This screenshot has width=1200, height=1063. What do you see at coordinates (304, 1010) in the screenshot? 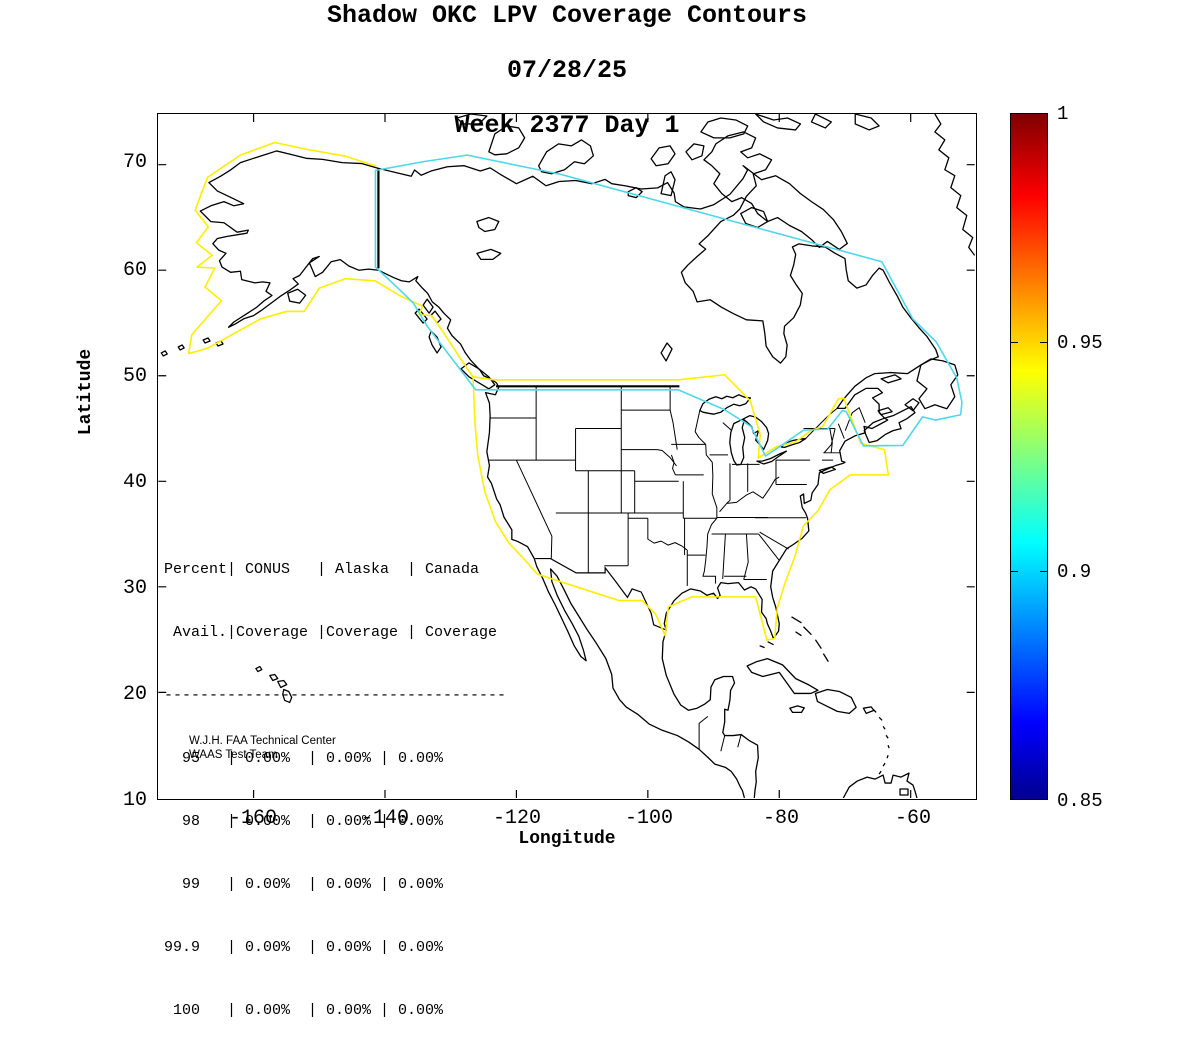
I see `coverage-table-row-100: 100 | 0.00% | 0.00% | 0.00%` at bounding box center [304, 1010].